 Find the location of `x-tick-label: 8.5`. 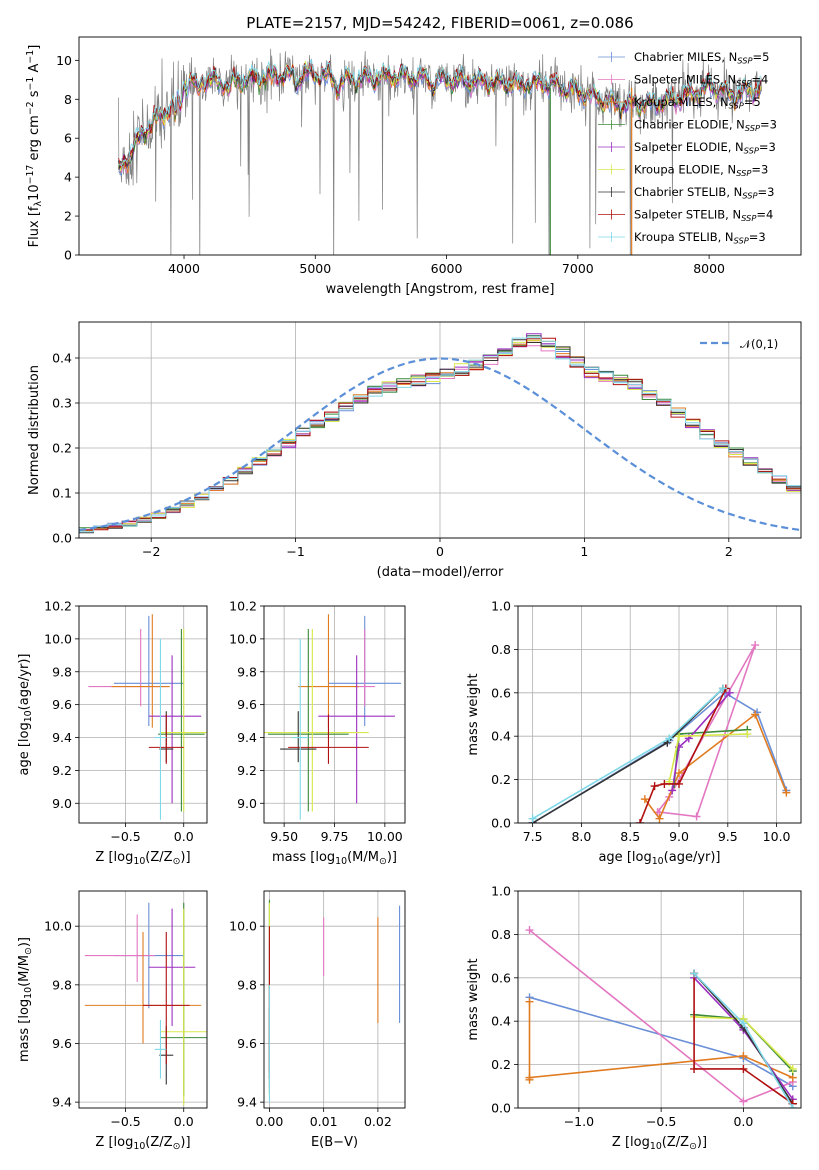

x-tick-label: 8.5 is located at coordinates (630, 836).